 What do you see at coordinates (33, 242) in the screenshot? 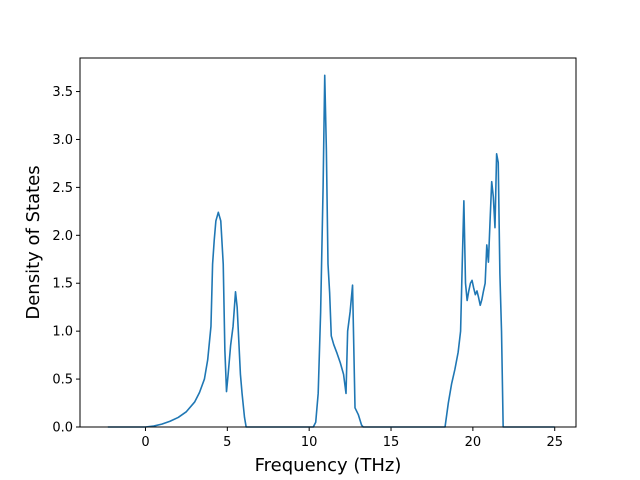
I see `y-axis-label: Density of States` at bounding box center [33, 242].